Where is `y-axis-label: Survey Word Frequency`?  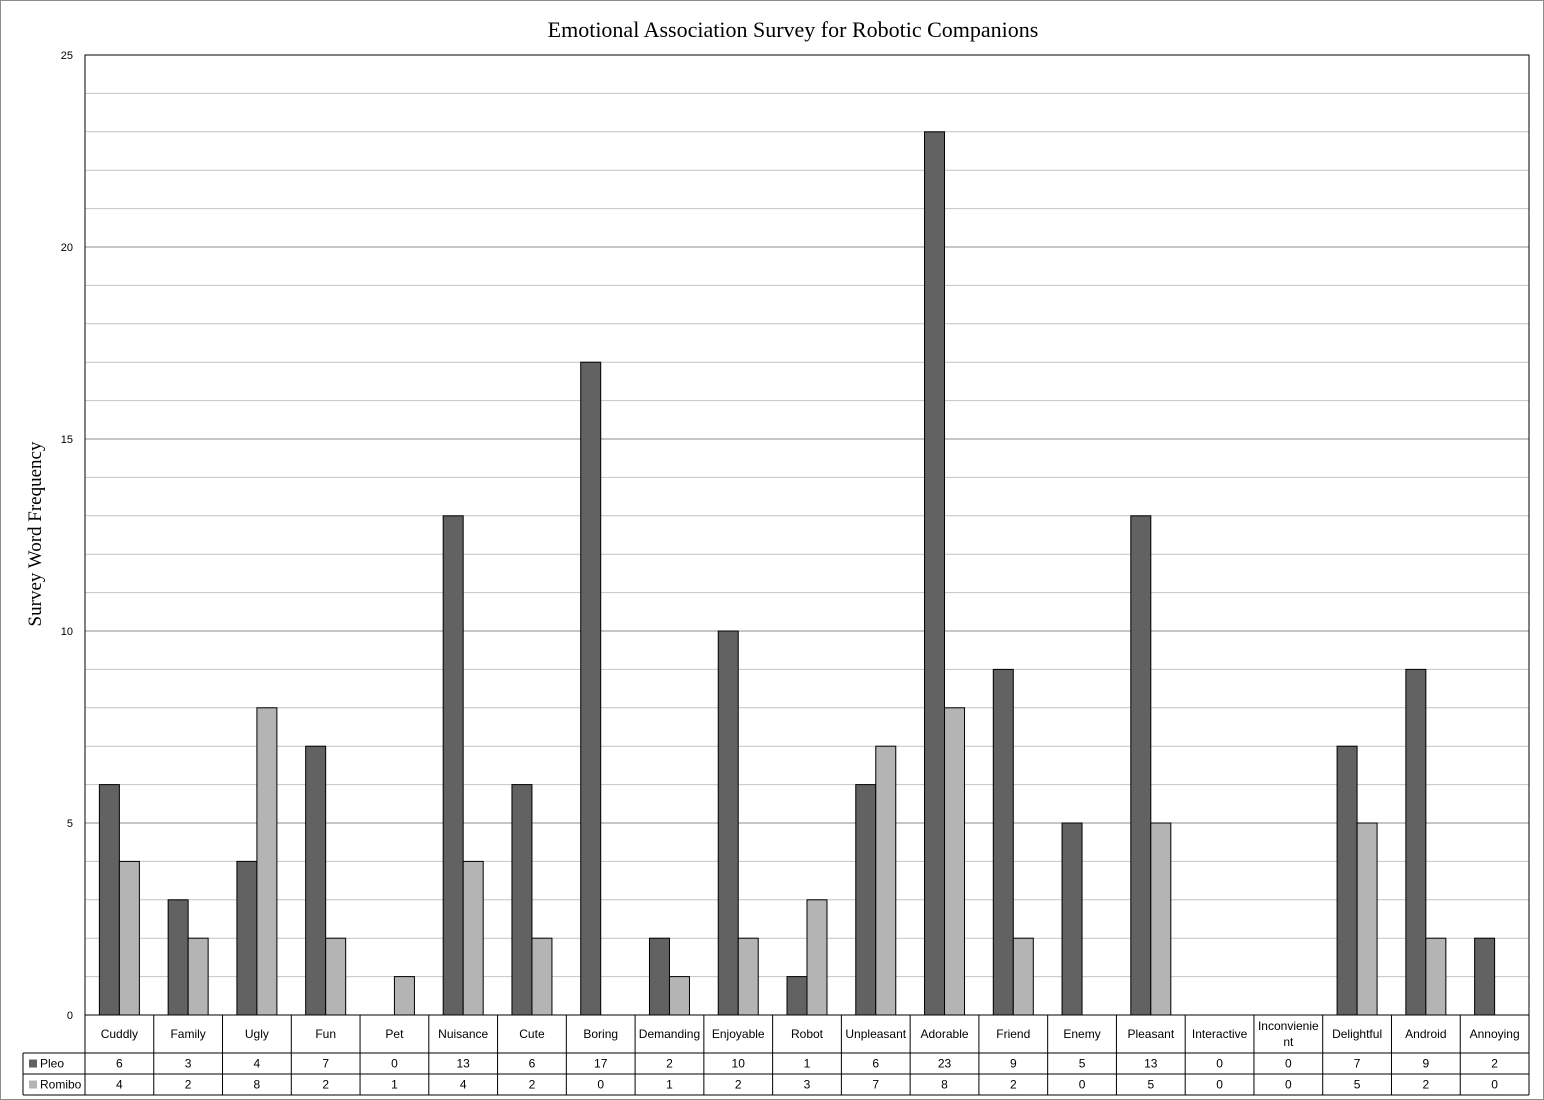
y-axis-label: Survey Word Frequency is located at coordinates (35, 533).